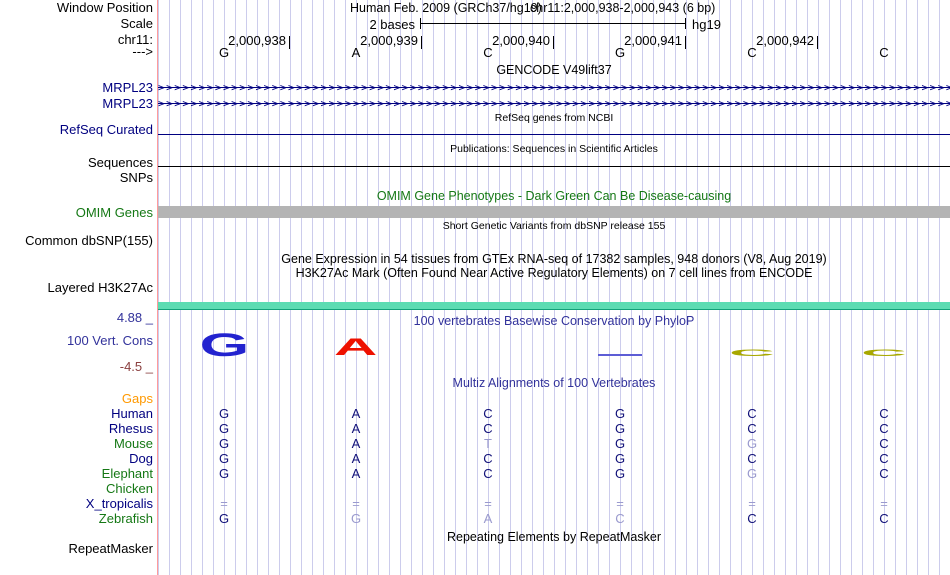  Describe the element at coordinates (119, 503) in the screenshot. I see `species-label-x_tropicalis: X_tropicalis` at that location.